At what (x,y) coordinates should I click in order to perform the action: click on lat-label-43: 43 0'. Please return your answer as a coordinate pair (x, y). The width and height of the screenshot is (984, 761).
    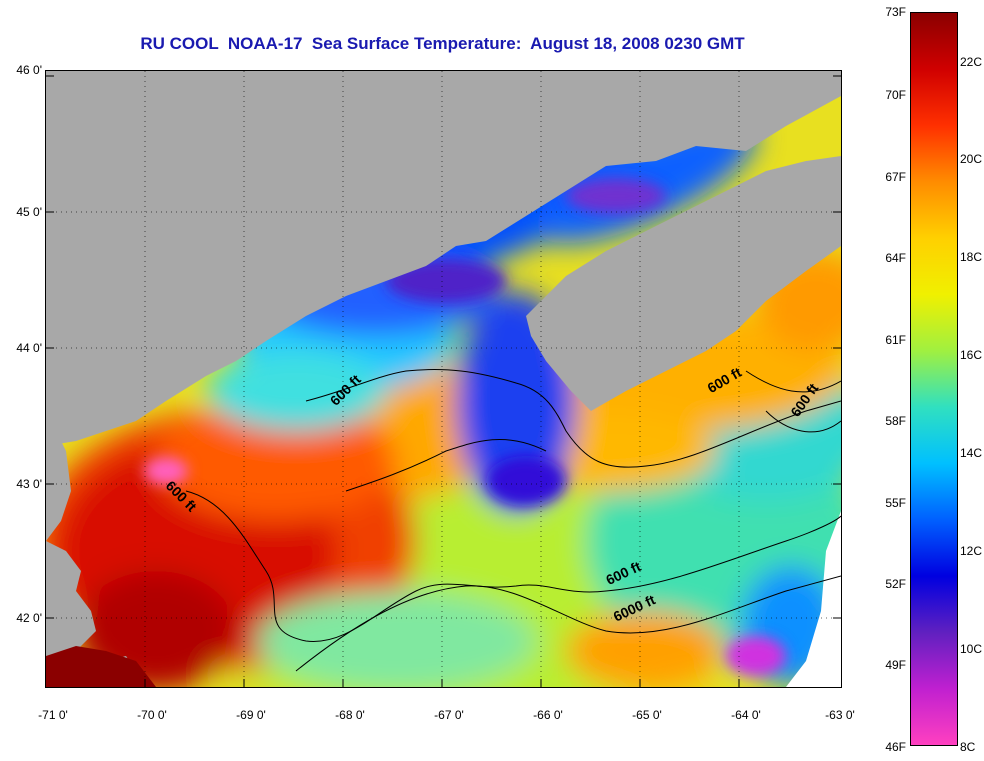
    Looking at the image, I should click on (29, 484).